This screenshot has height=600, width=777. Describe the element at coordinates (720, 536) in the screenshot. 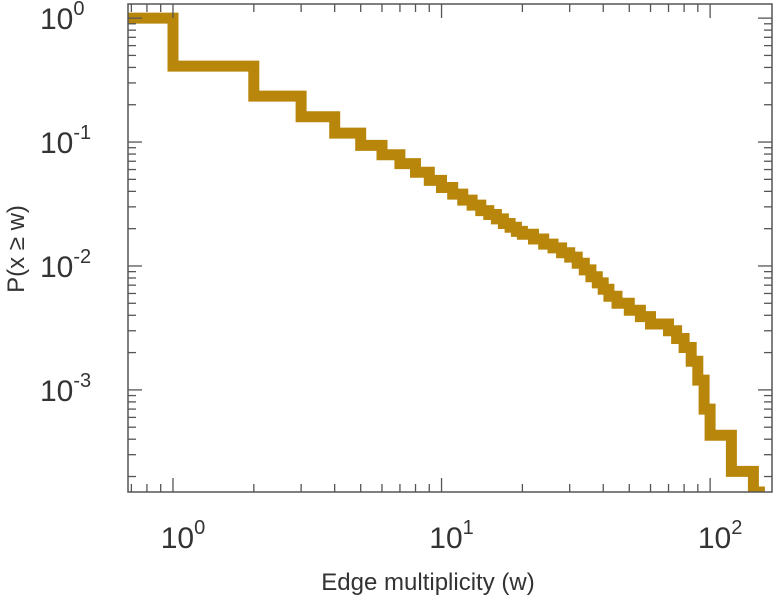

I see `x-tick-label: 10²` at that location.